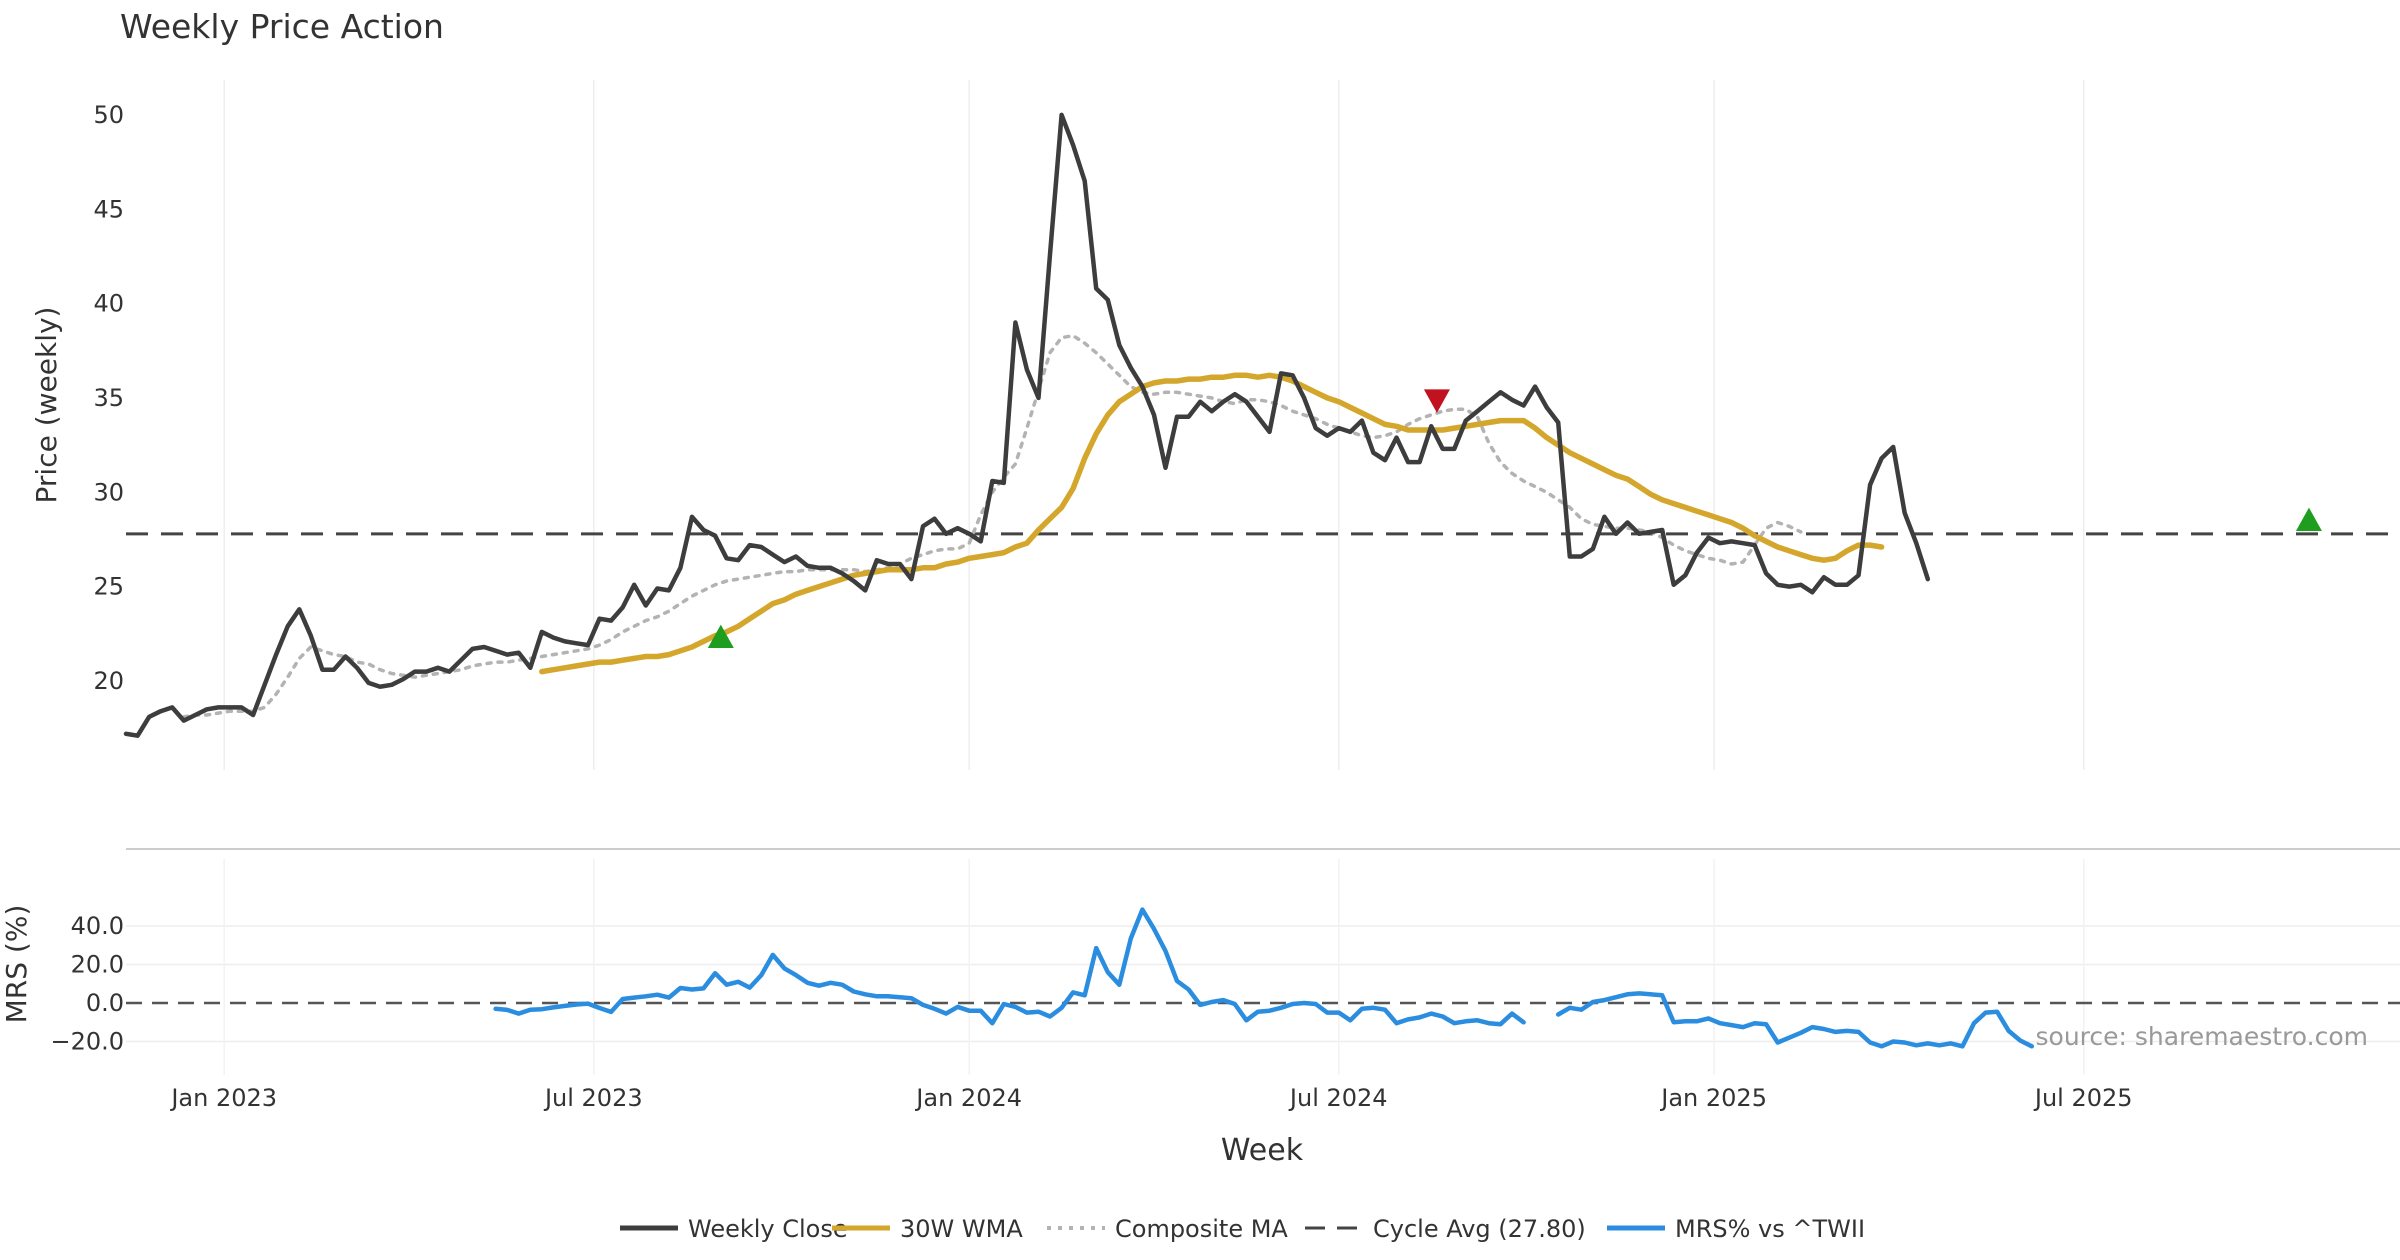  I want to click on price-y-axis-label: Price (weekly), so click(46, 405).